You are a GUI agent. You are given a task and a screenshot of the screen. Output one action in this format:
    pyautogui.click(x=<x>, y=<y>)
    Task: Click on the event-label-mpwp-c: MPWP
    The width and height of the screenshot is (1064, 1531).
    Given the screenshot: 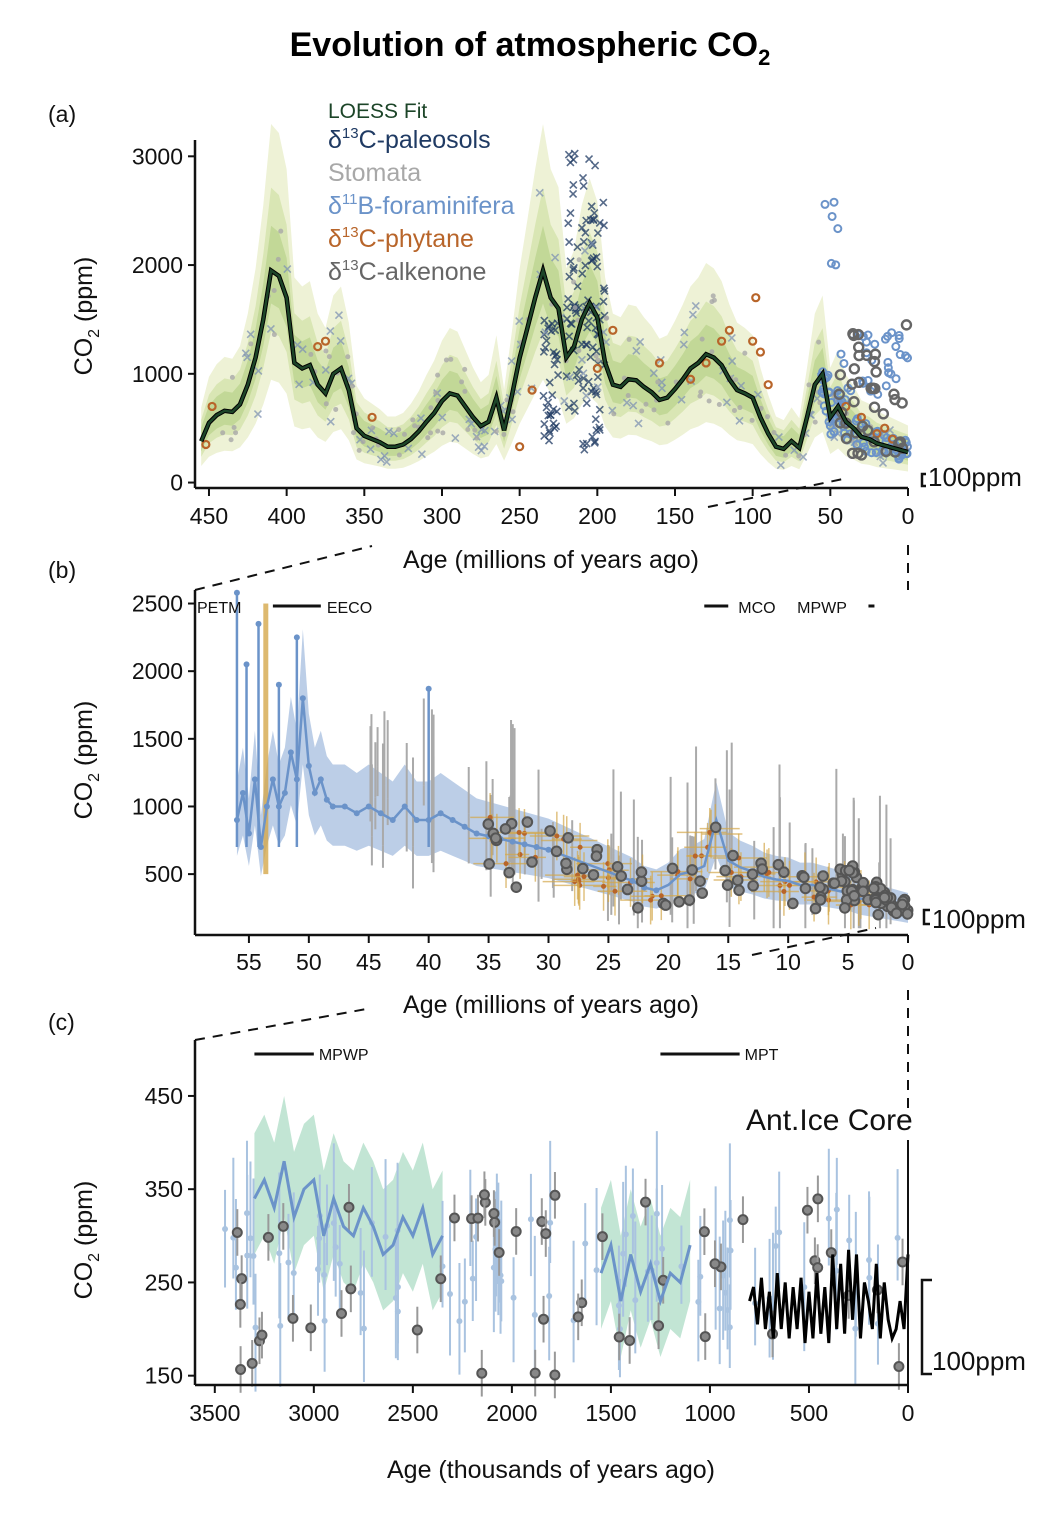 What is the action you would take?
    pyautogui.click(x=344, y=1055)
    